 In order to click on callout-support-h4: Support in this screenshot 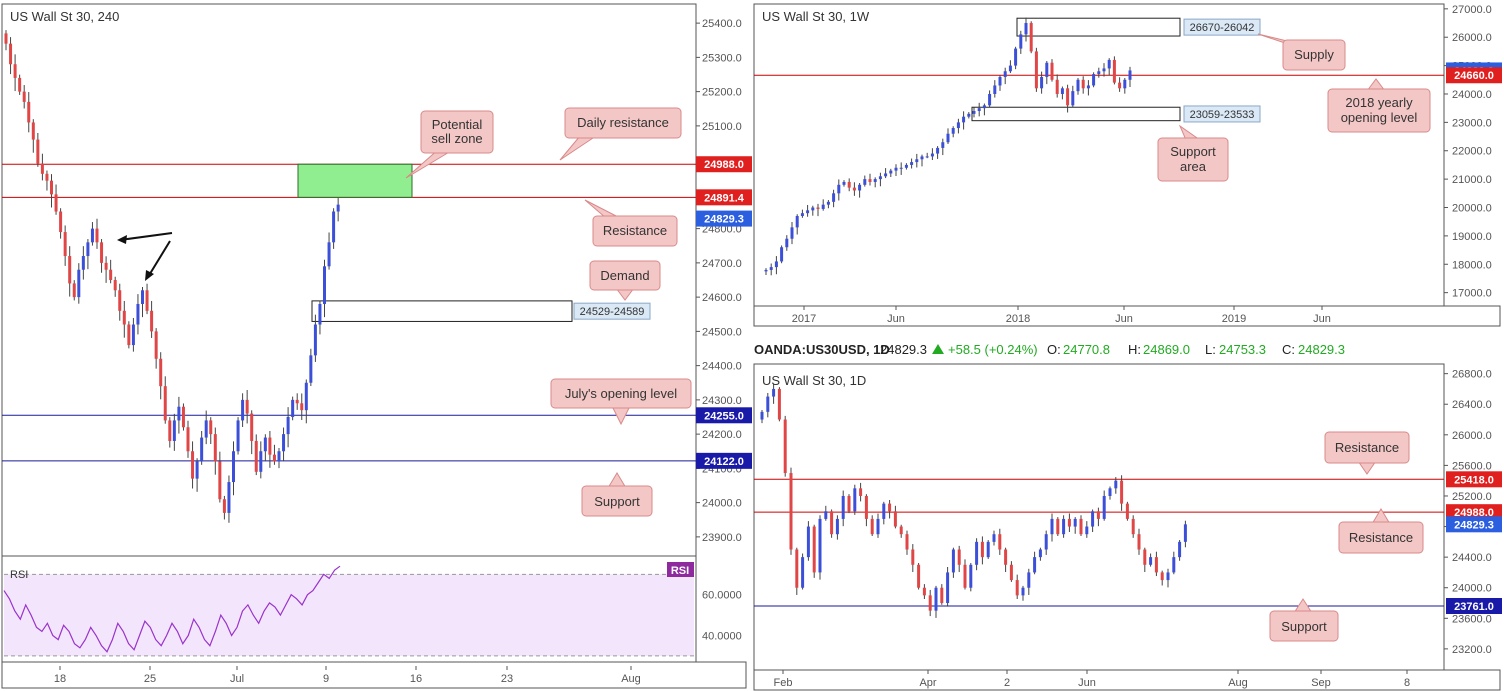, I will do `click(617, 494)`.